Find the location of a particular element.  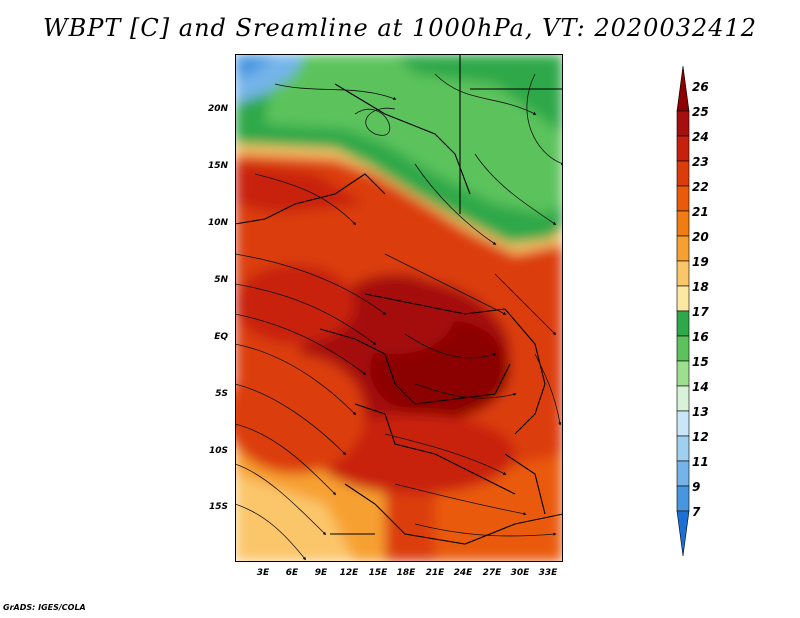

lat-label-10n: 10N is located at coordinates (217, 223).